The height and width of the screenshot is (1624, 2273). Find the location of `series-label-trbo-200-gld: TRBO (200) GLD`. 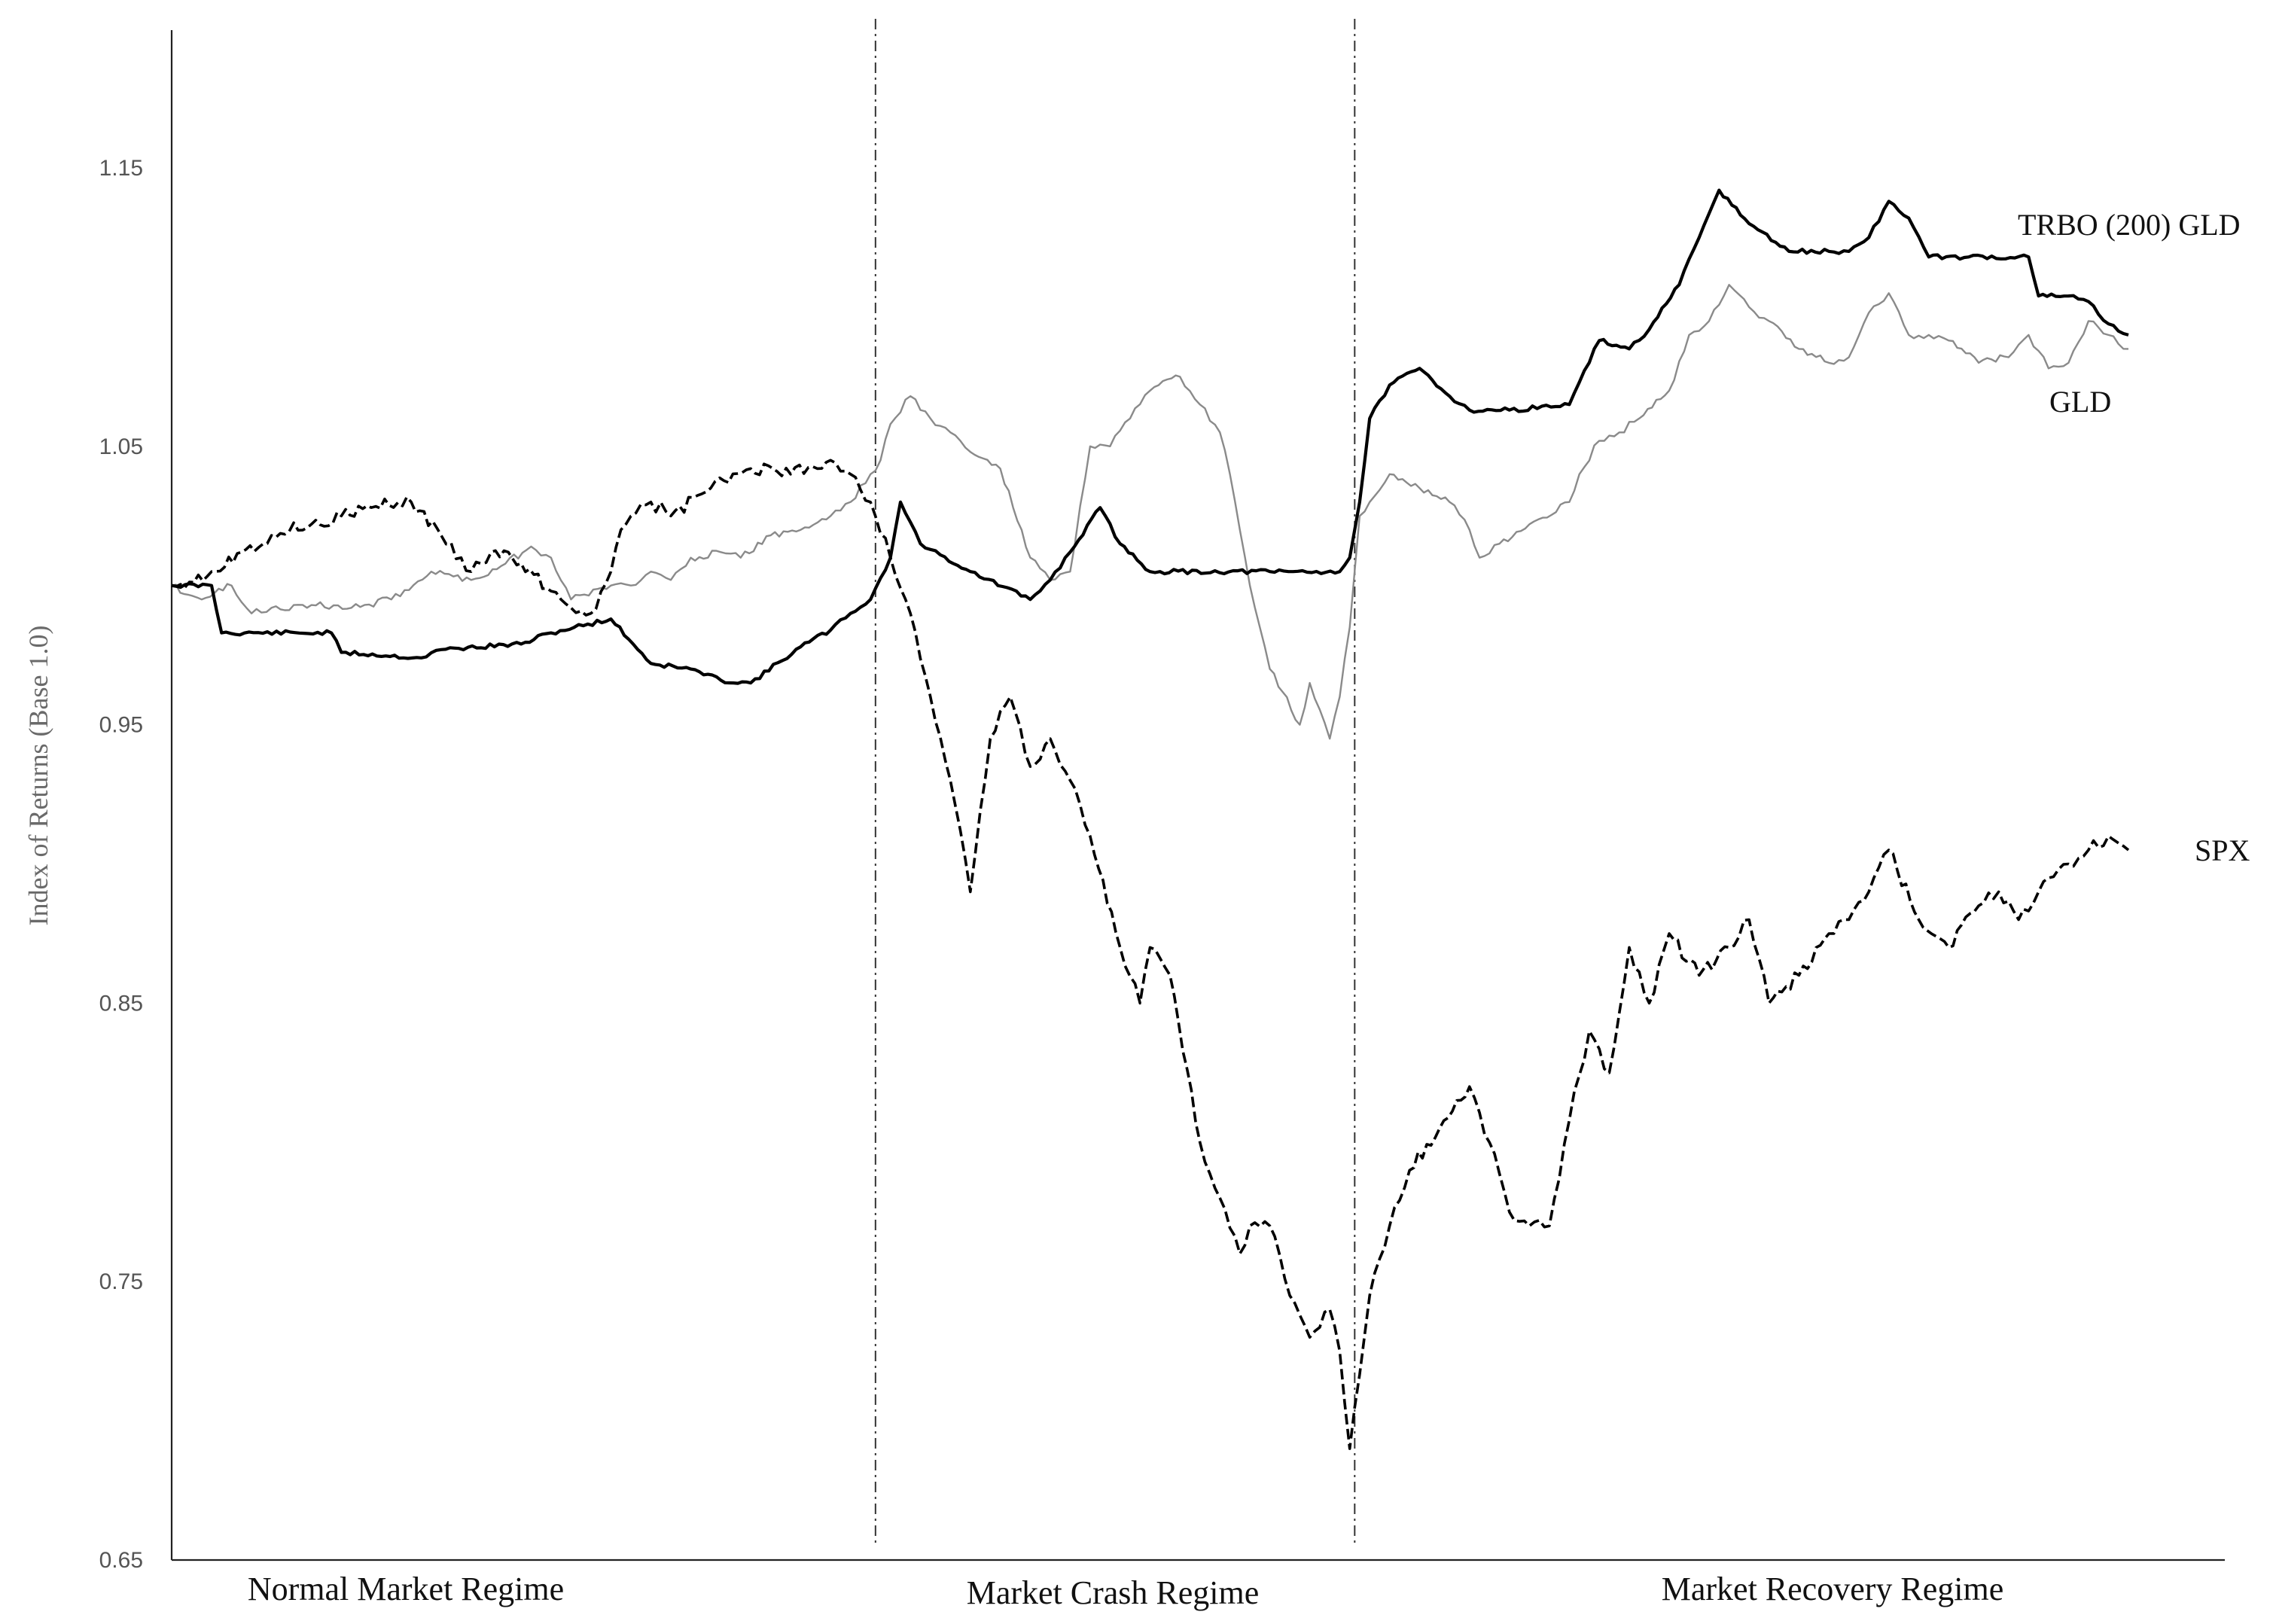

series-label-trbo-200-gld: TRBO (200) GLD is located at coordinates (2129, 225).